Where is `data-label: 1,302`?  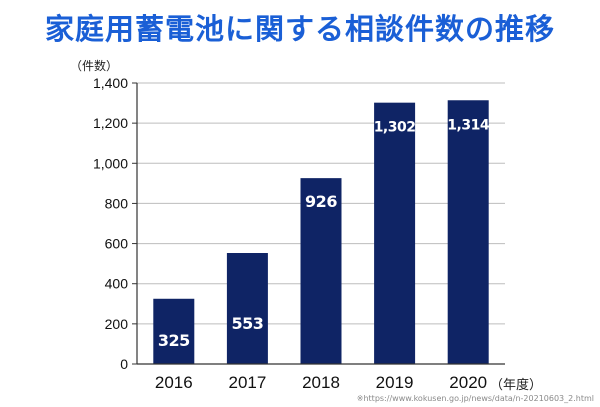
data-label: 1,302 is located at coordinates (395, 128).